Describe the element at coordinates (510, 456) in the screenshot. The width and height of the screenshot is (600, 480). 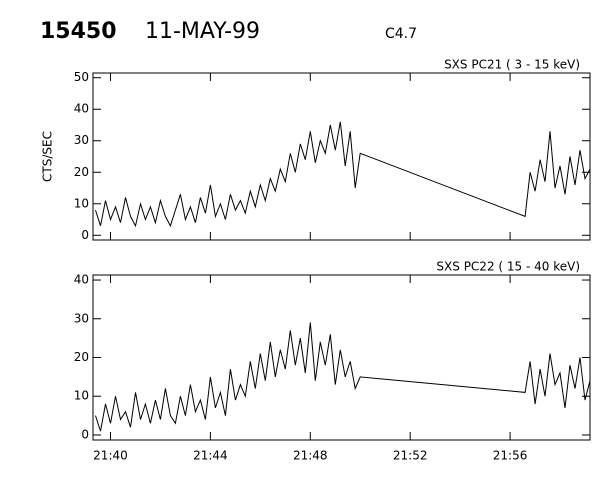
I see `x-tick-label: 21:56` at that location.